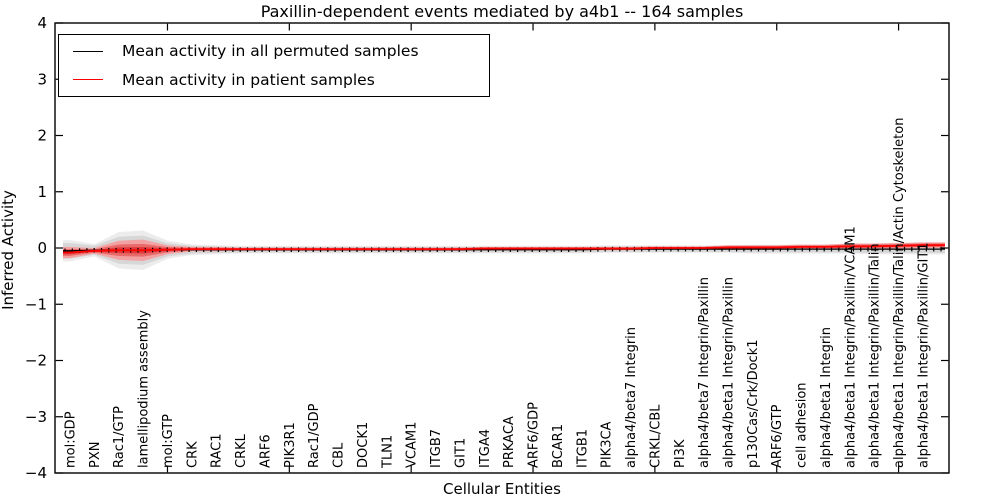  What do you see at coordinates (270, 51) in the screenshot?
I see `legend-label-permuted: Mean activity in all permuted samples` at bounding box center [270, 51].